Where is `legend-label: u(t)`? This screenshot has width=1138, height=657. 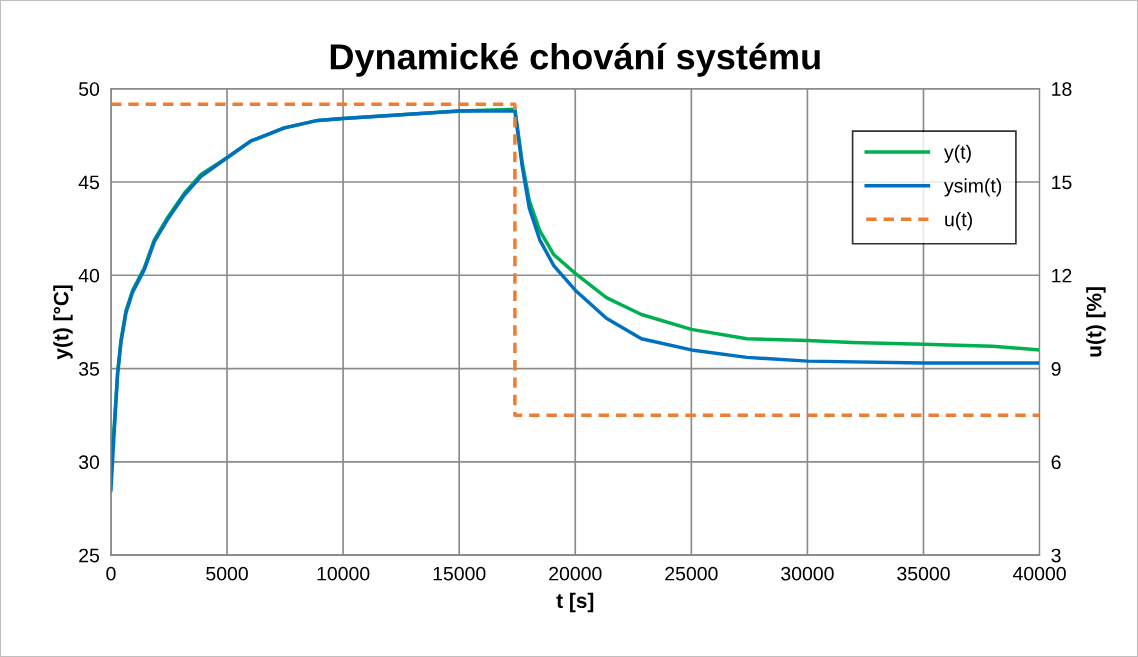 legend-label: u(t) is located at coordinates (958, 221).